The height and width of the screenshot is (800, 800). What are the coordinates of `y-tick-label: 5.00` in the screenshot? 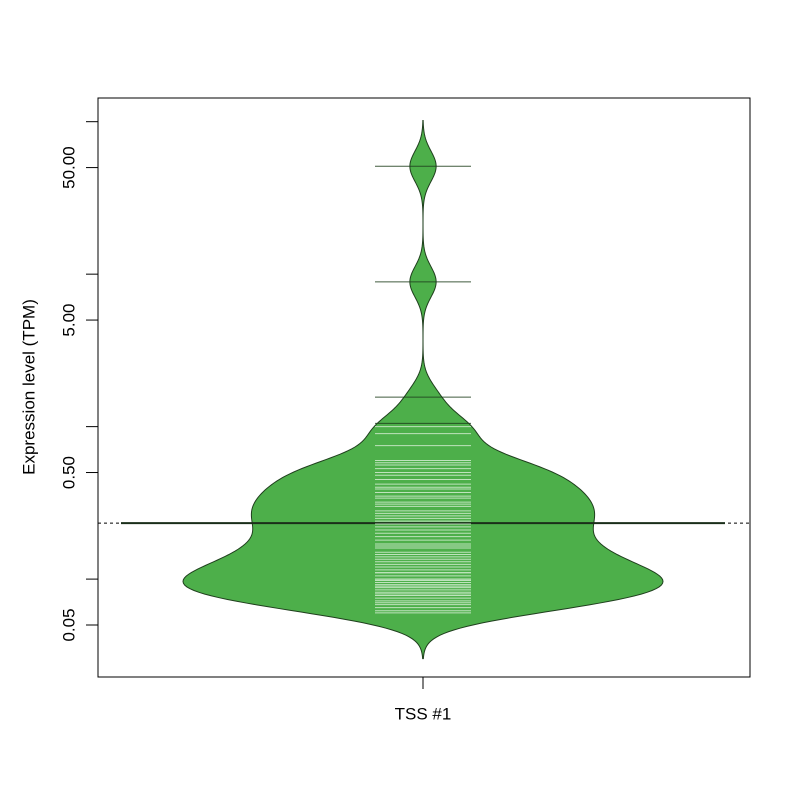 It's located at (68, 320).